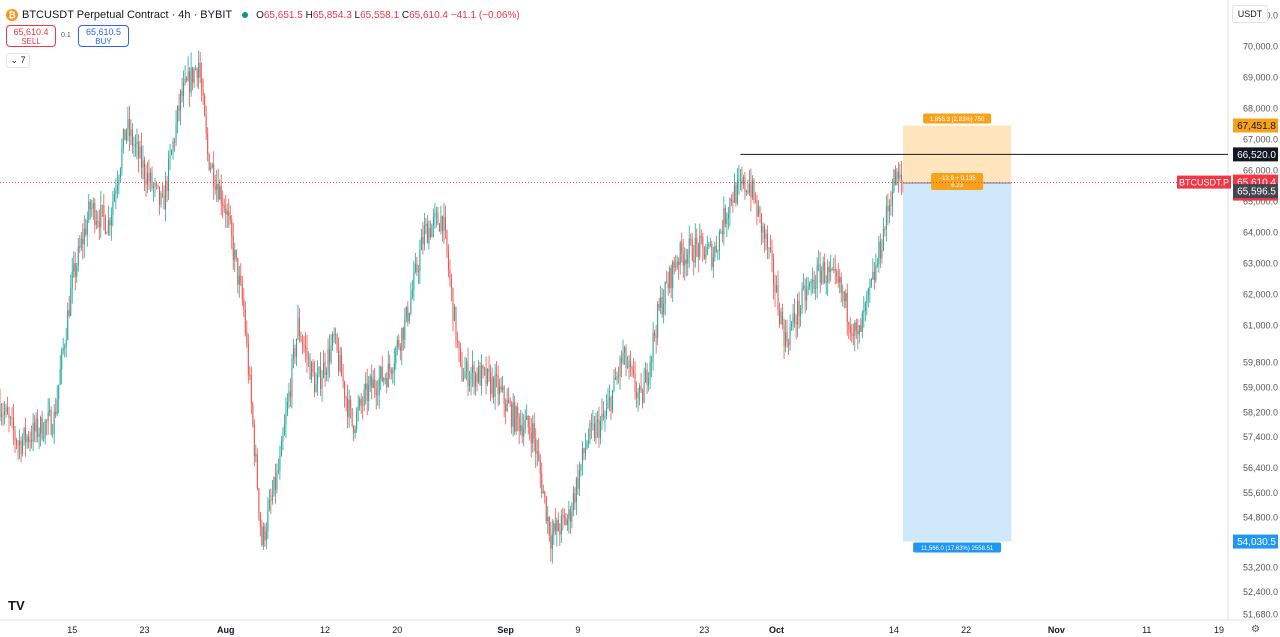 The height and width of the screenshot is (637, 1280). What do you see at coordinates (1250, 14) in the screenshot?
I see `currency-selector: USDT` at bounding box center [1250, 14].